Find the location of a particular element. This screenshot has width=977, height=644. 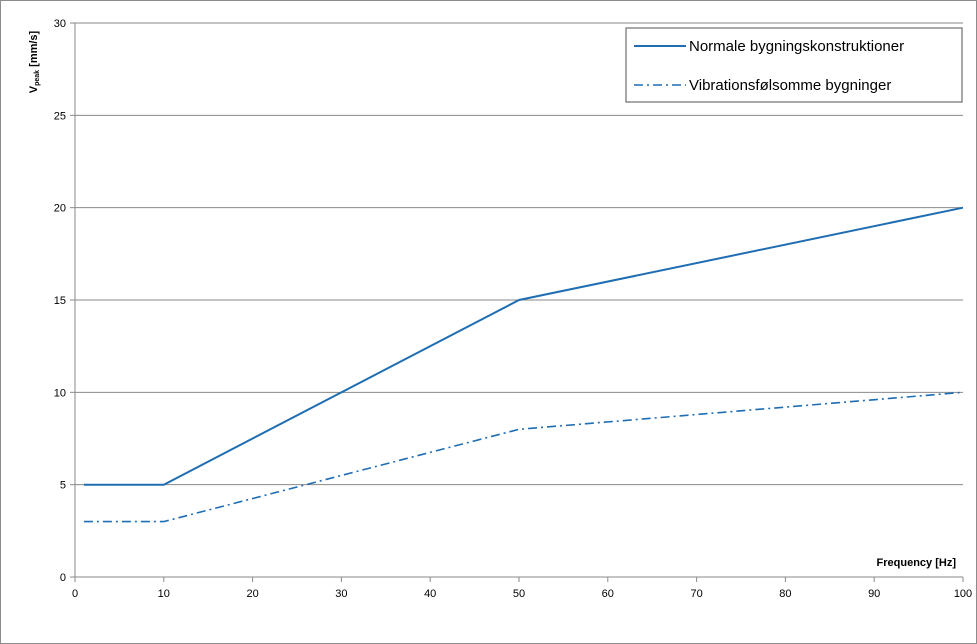

x-tick-label-100: 100 is located at coordinates (963, 594).